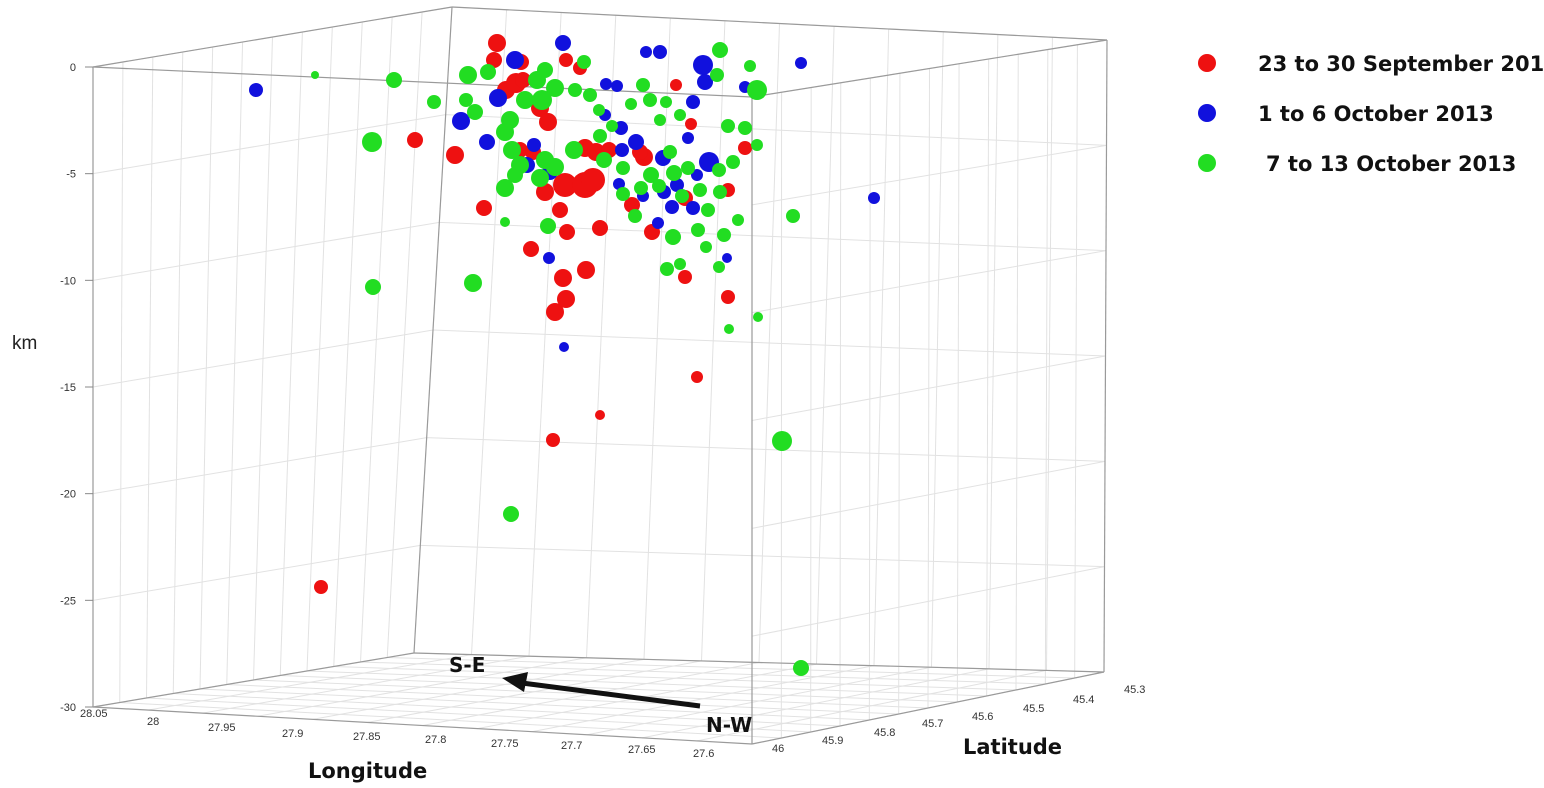 Image resolution: width=1544 pixels, height=788 pixels. What do you see at coordinates (367, 771) in the screenshot?
I see `x-axis-label: Longitude` at bounding box center [367, 771].